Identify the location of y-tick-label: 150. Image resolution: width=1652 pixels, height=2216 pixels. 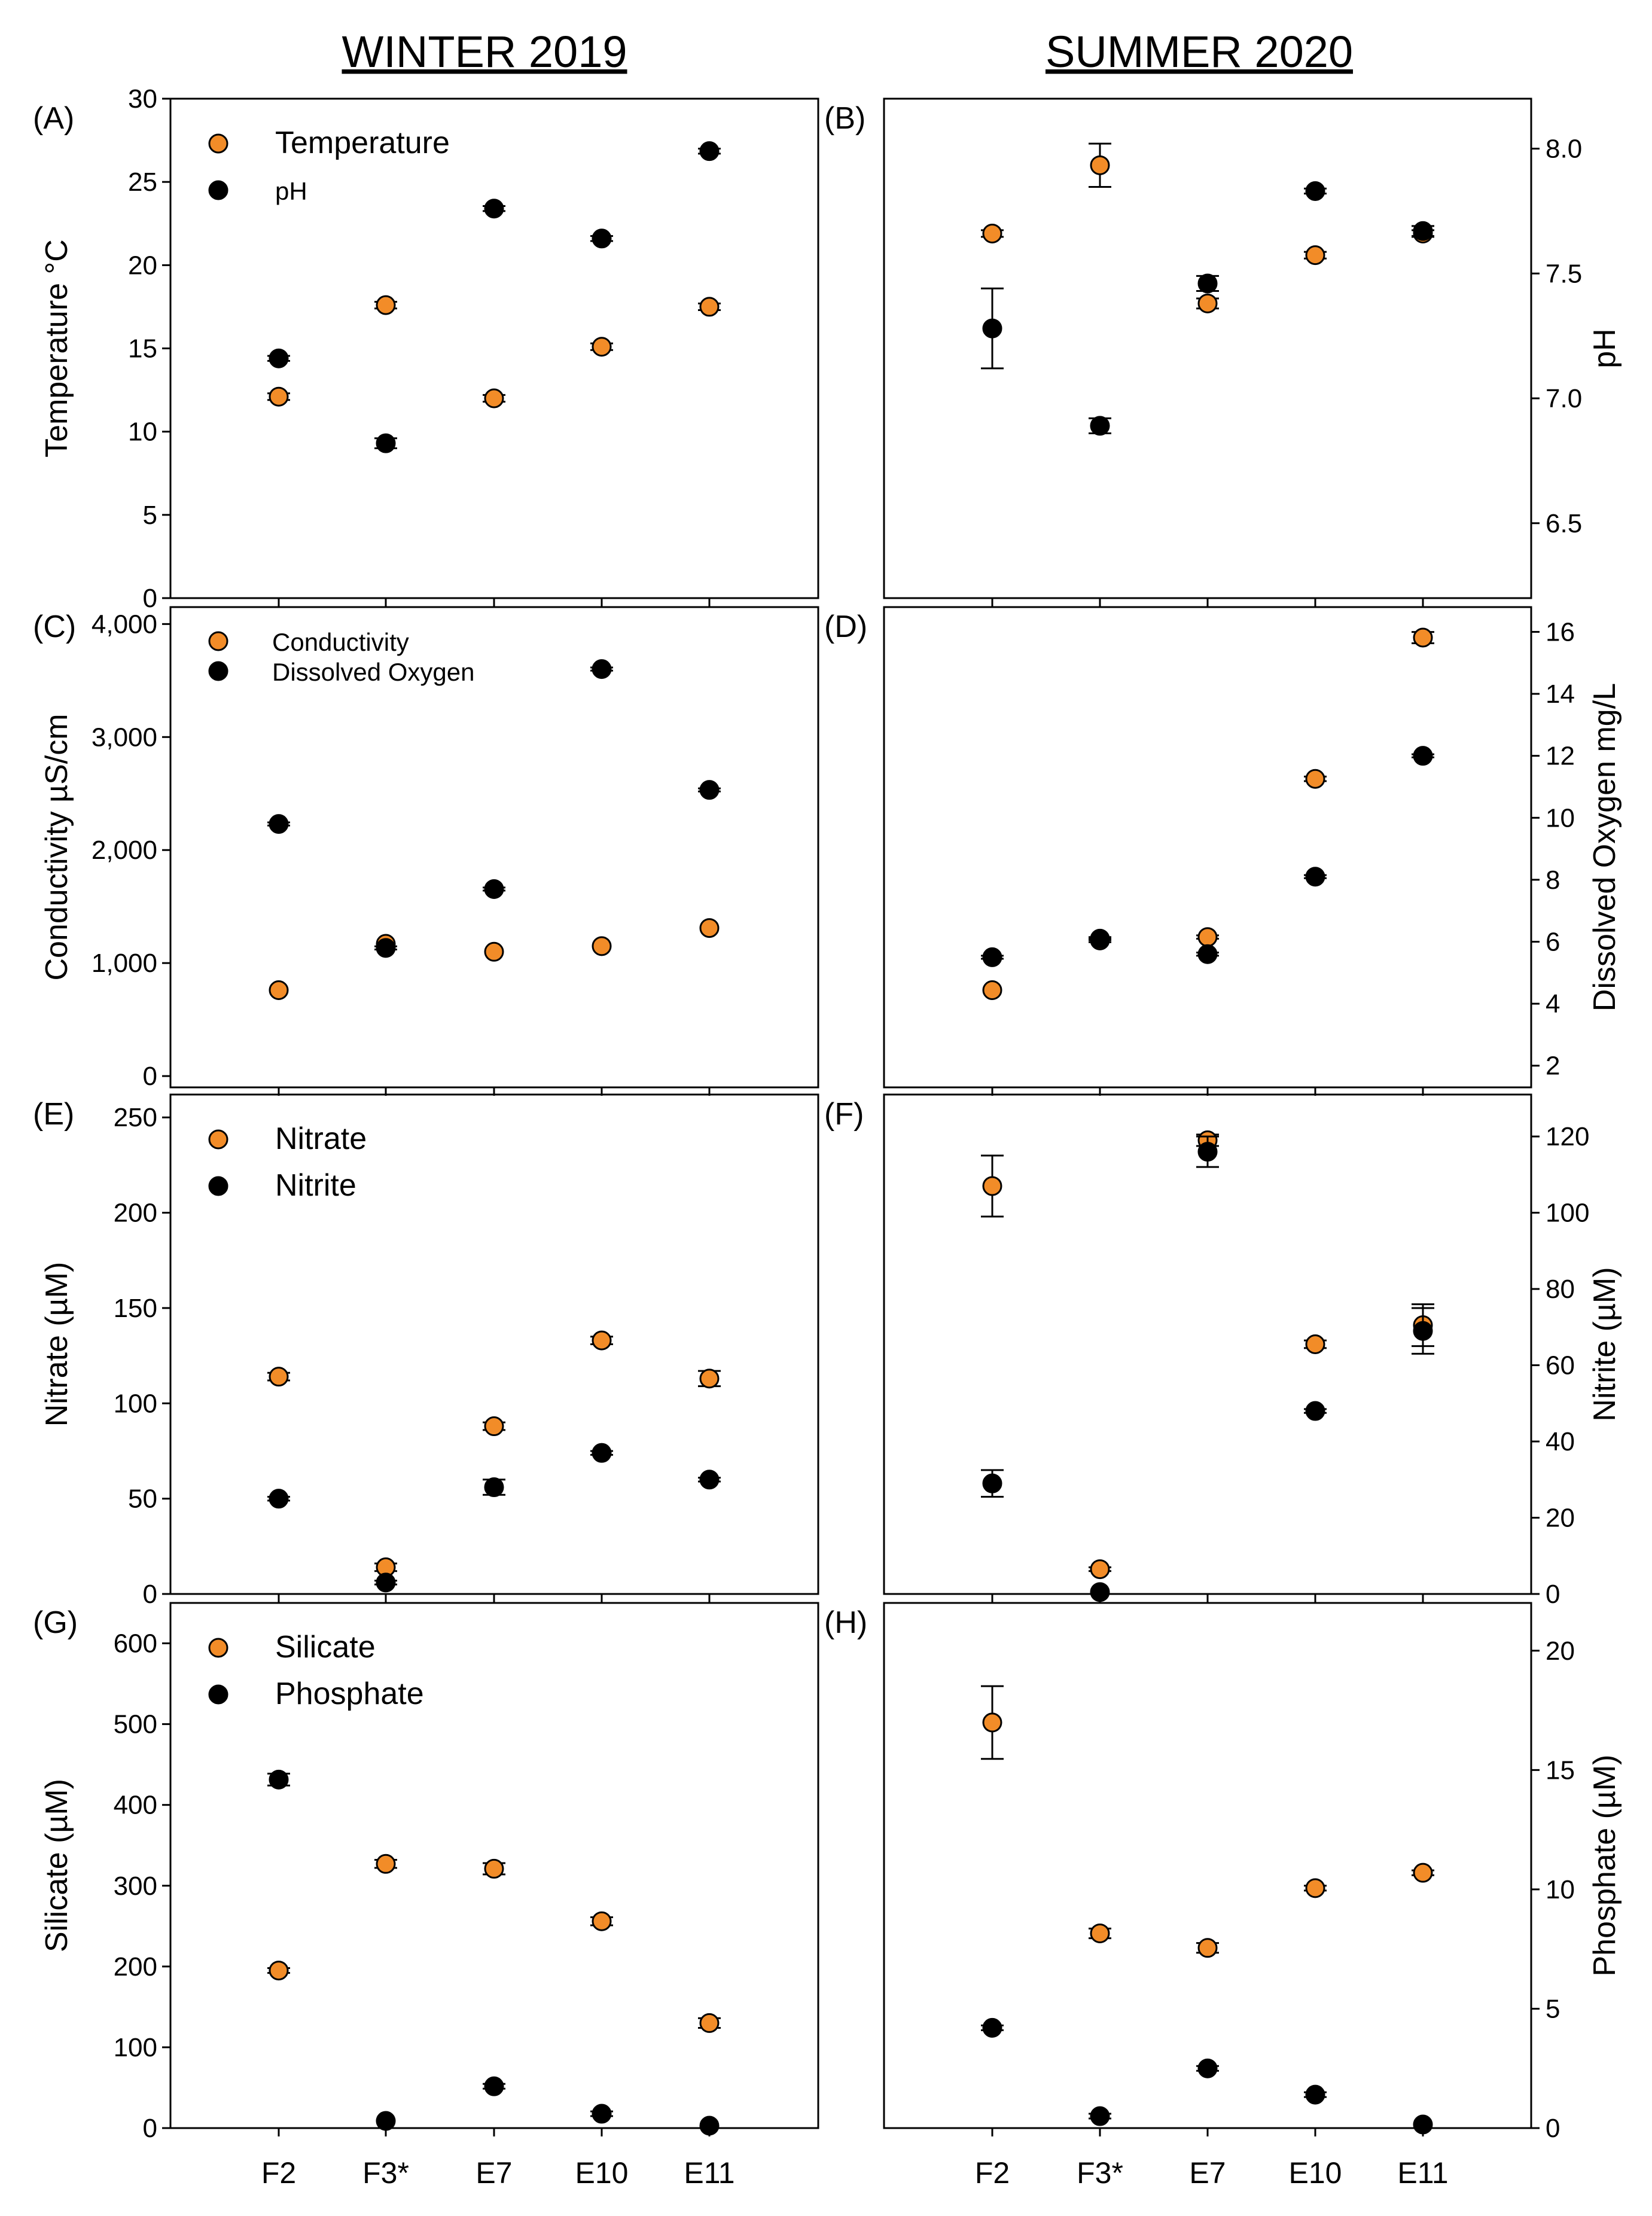
(135, 1308).